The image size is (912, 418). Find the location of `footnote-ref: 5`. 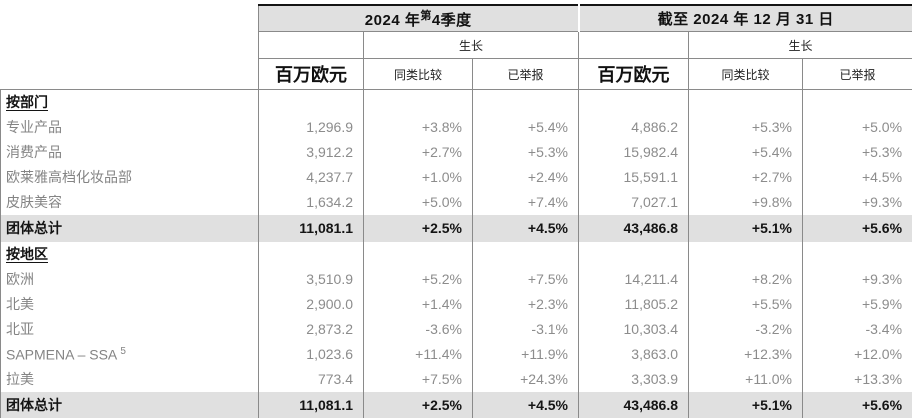

footnote-ref: 5 is located at coordinates (123, 351).